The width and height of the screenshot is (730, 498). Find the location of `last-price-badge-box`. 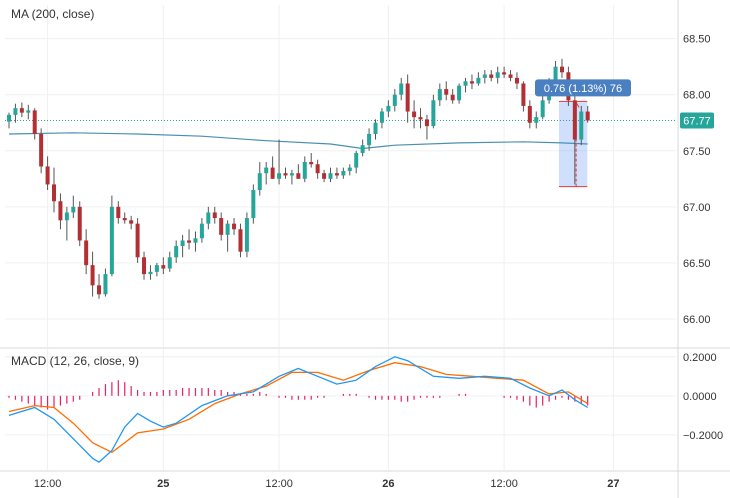

last-price-badge-box is located at coordinates (697, 120).